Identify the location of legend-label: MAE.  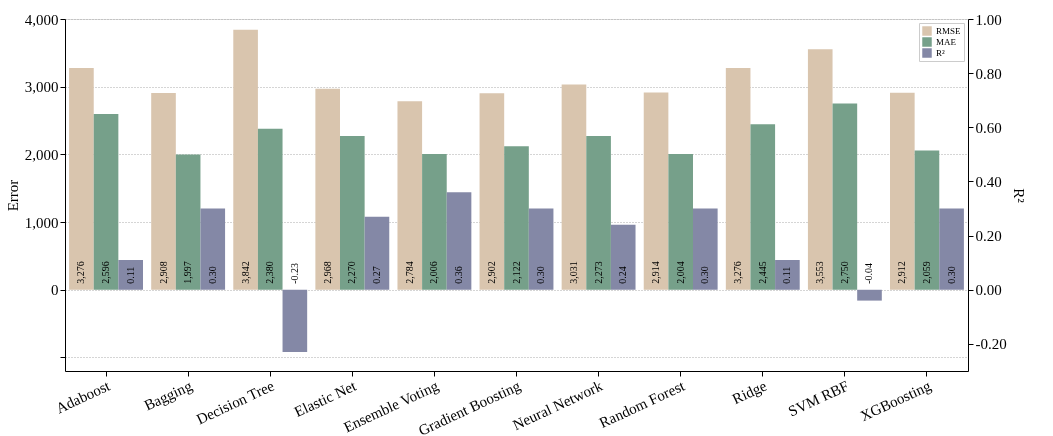
(946, 42).